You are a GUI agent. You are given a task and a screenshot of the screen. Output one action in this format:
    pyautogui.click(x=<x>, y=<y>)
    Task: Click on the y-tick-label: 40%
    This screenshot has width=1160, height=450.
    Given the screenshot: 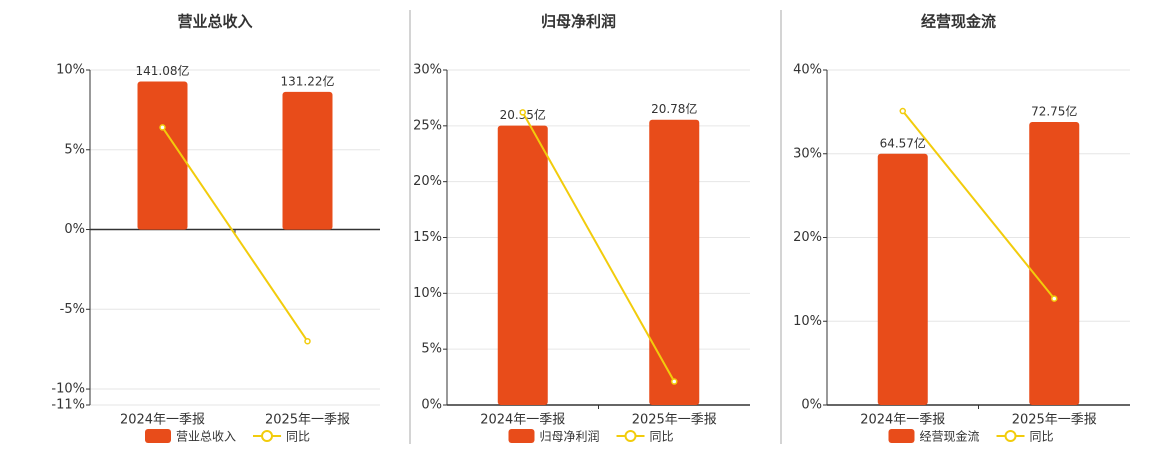 What is the action you would take?
    pyautogui.click(x=807, y=70)
    